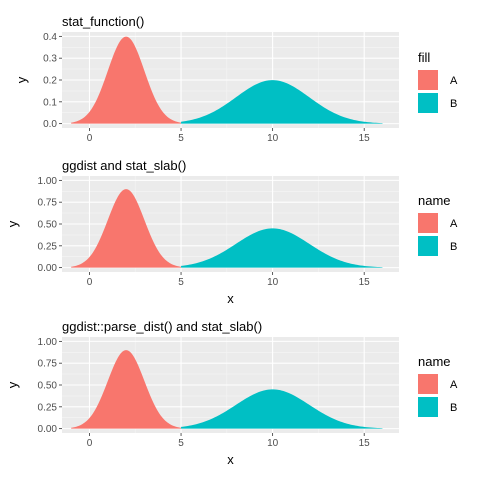  Describe the element at coordinates (50, 124) in the screenshot. I see `y-tick-label: 0.0` at that location.